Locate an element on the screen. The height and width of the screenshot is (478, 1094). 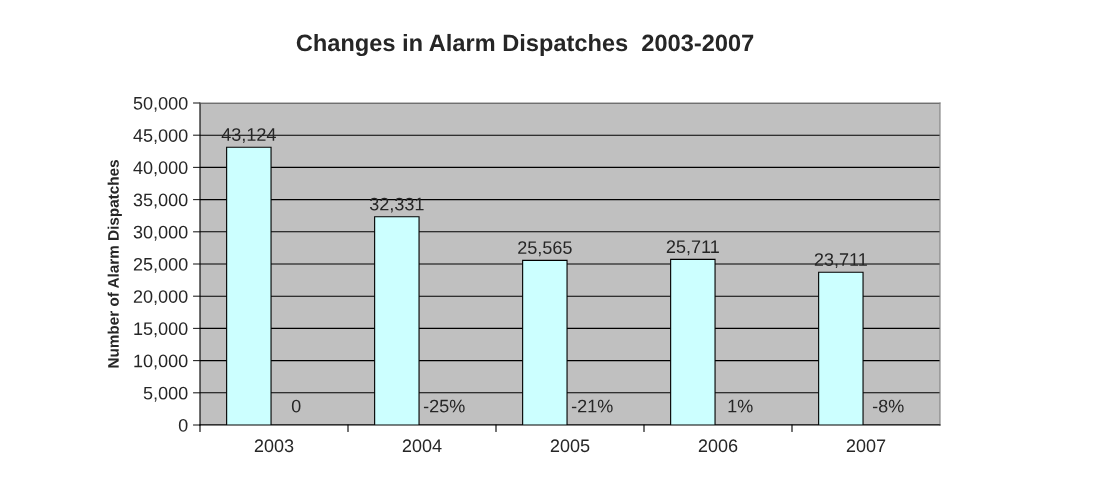
annotation: 0 is located at coordinates (296, 406).